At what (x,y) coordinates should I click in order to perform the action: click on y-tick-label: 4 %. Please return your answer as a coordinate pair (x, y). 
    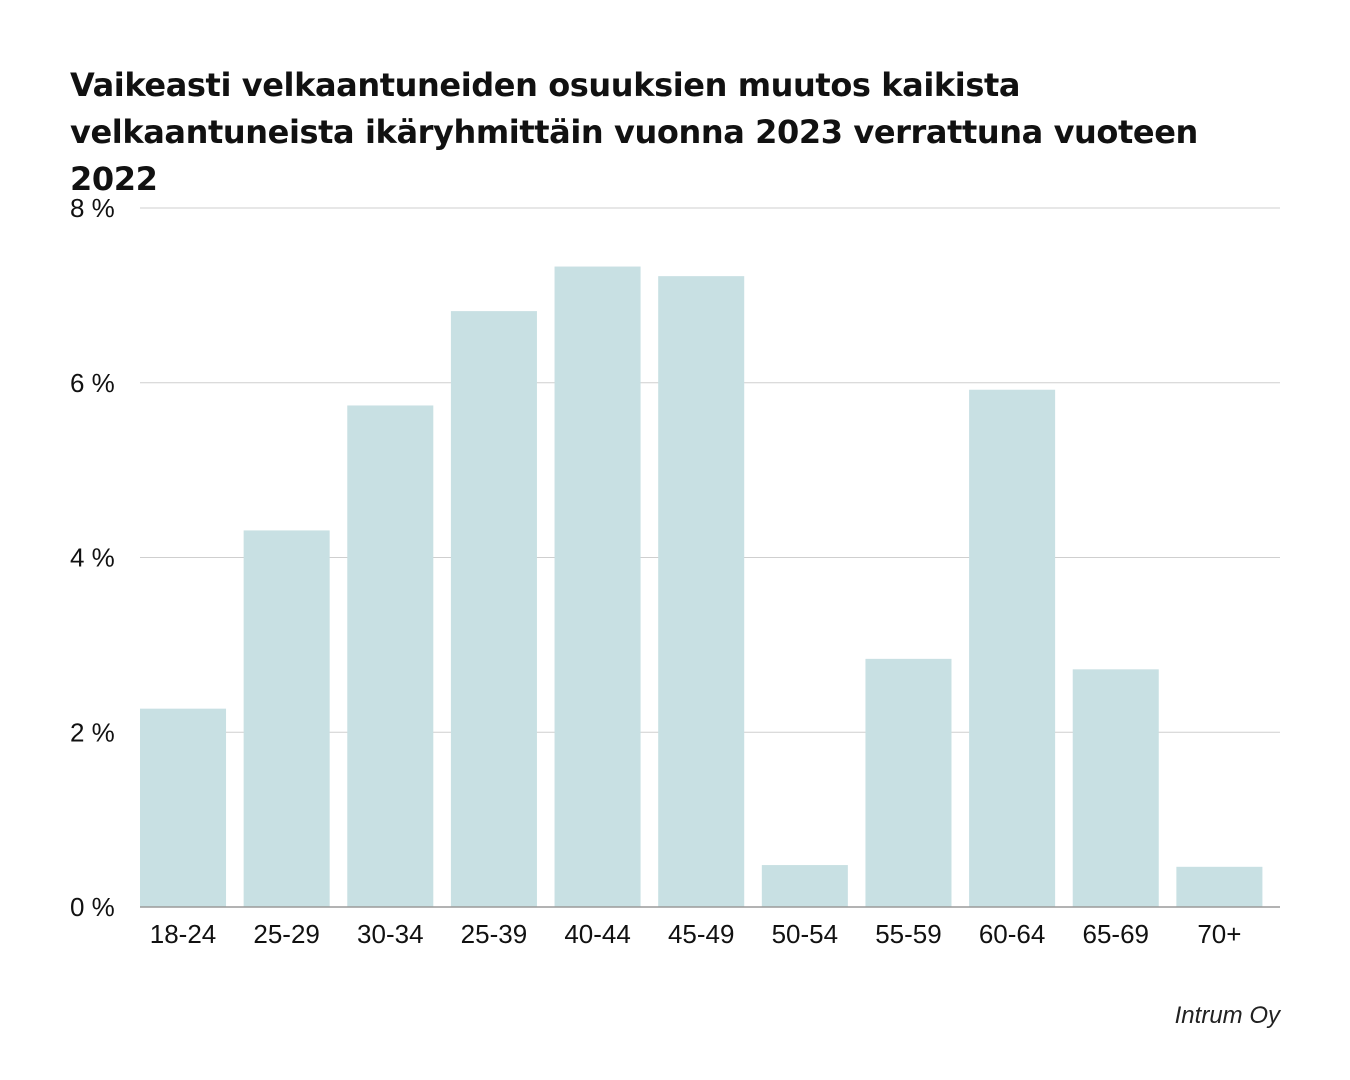
    Looking at the image, I should click on (92, 558).